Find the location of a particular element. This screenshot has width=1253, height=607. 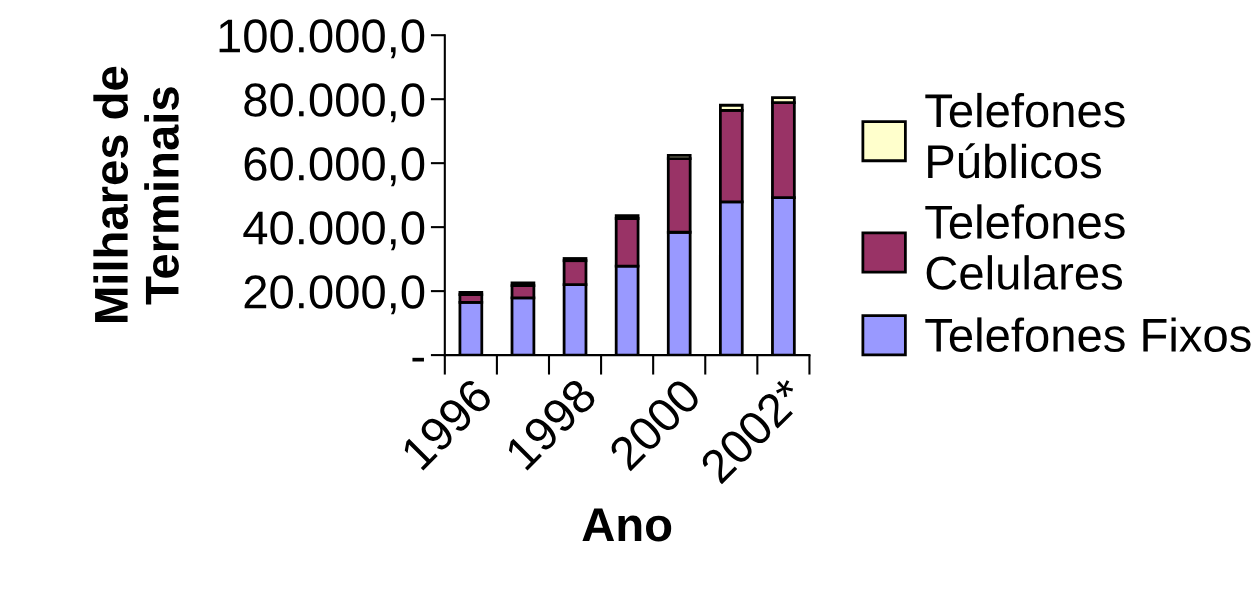

y-tick-label: 20.000,0 is located at coordinates (334, 295).